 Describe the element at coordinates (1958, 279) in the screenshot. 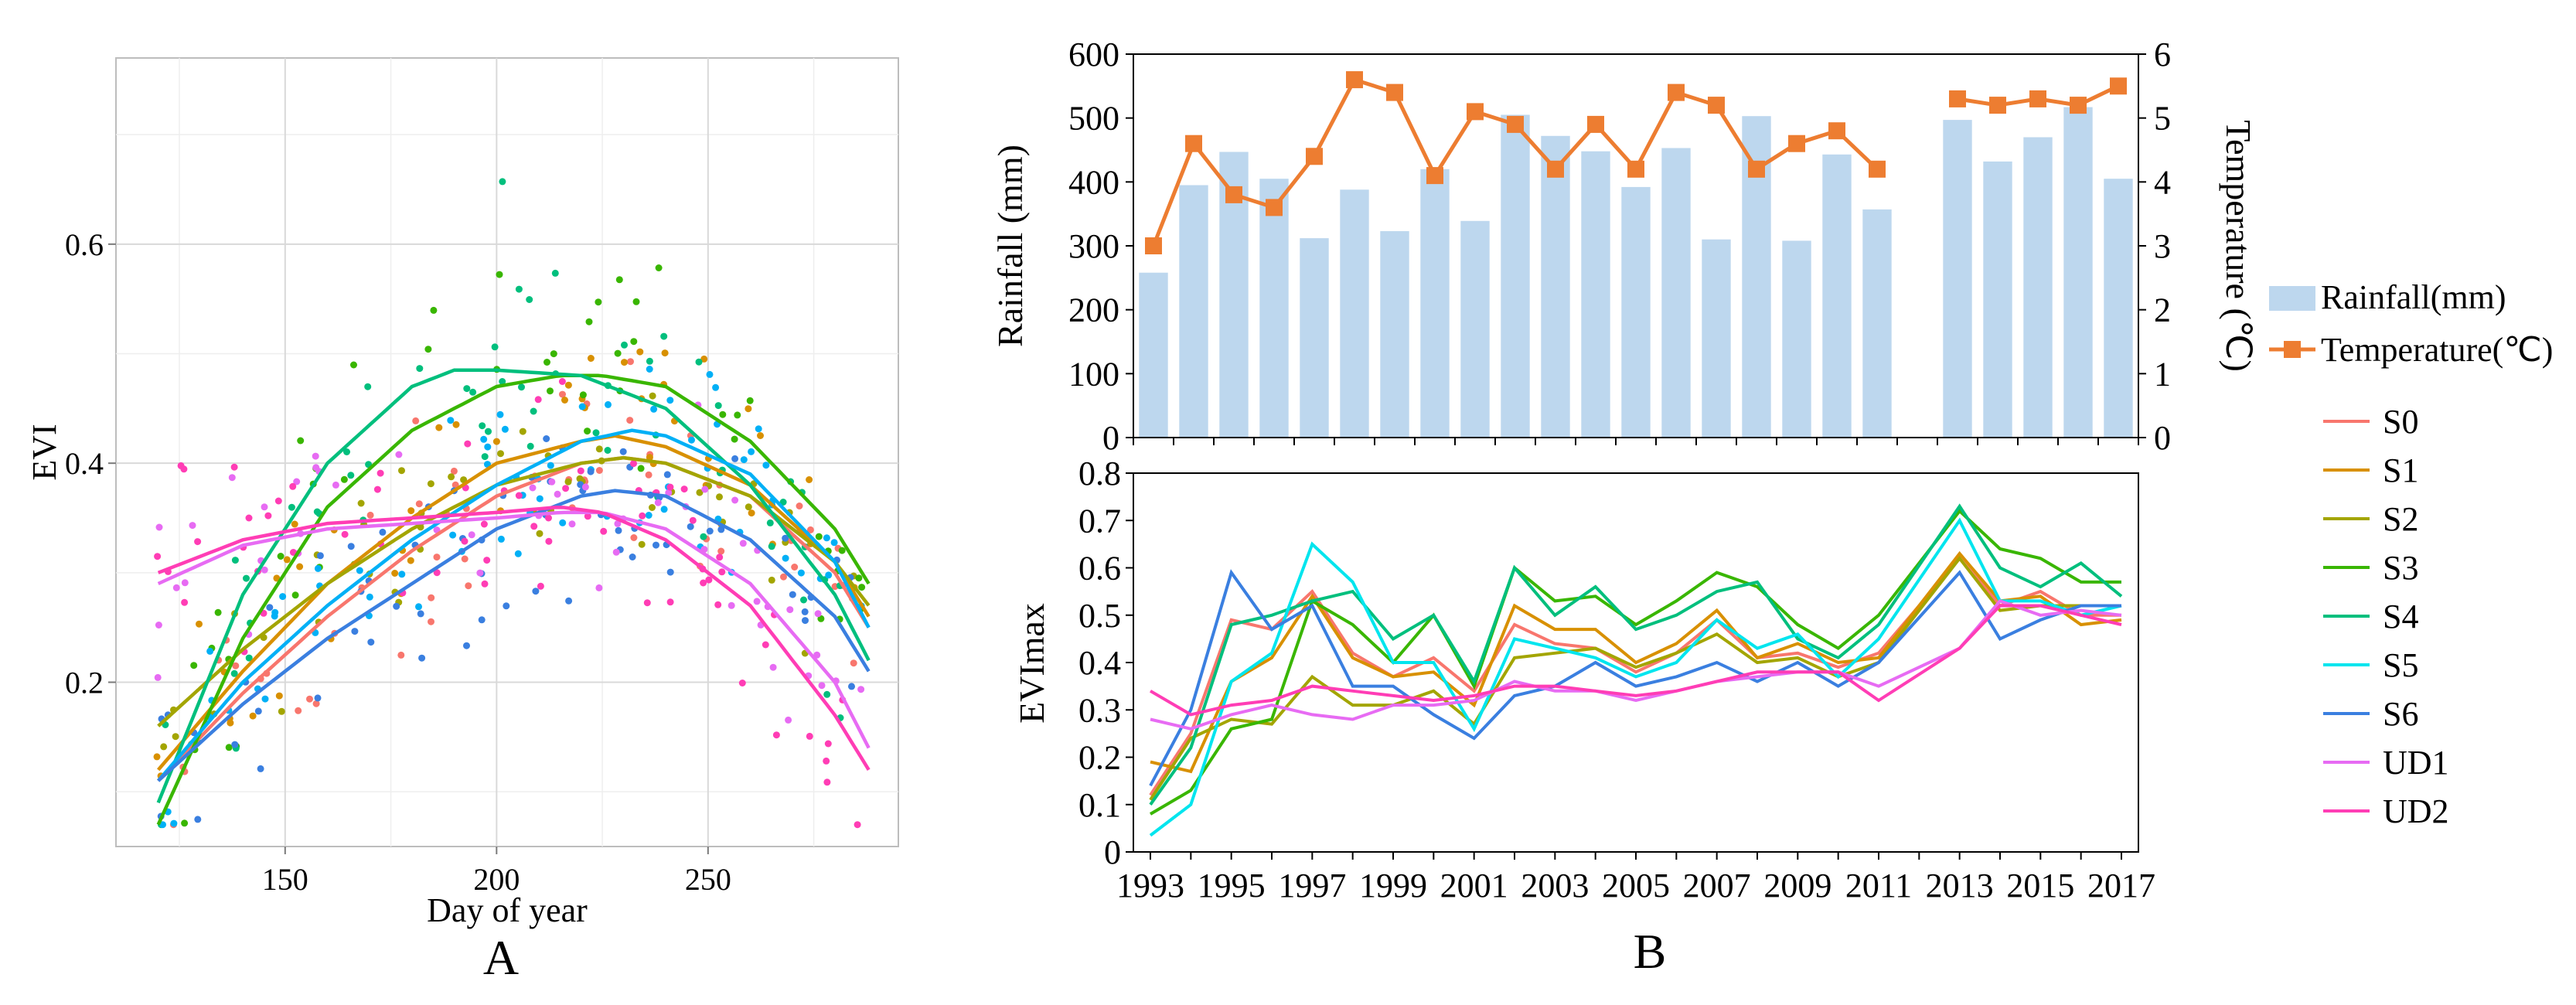

I see `rainfall-bar-2013` at that location.